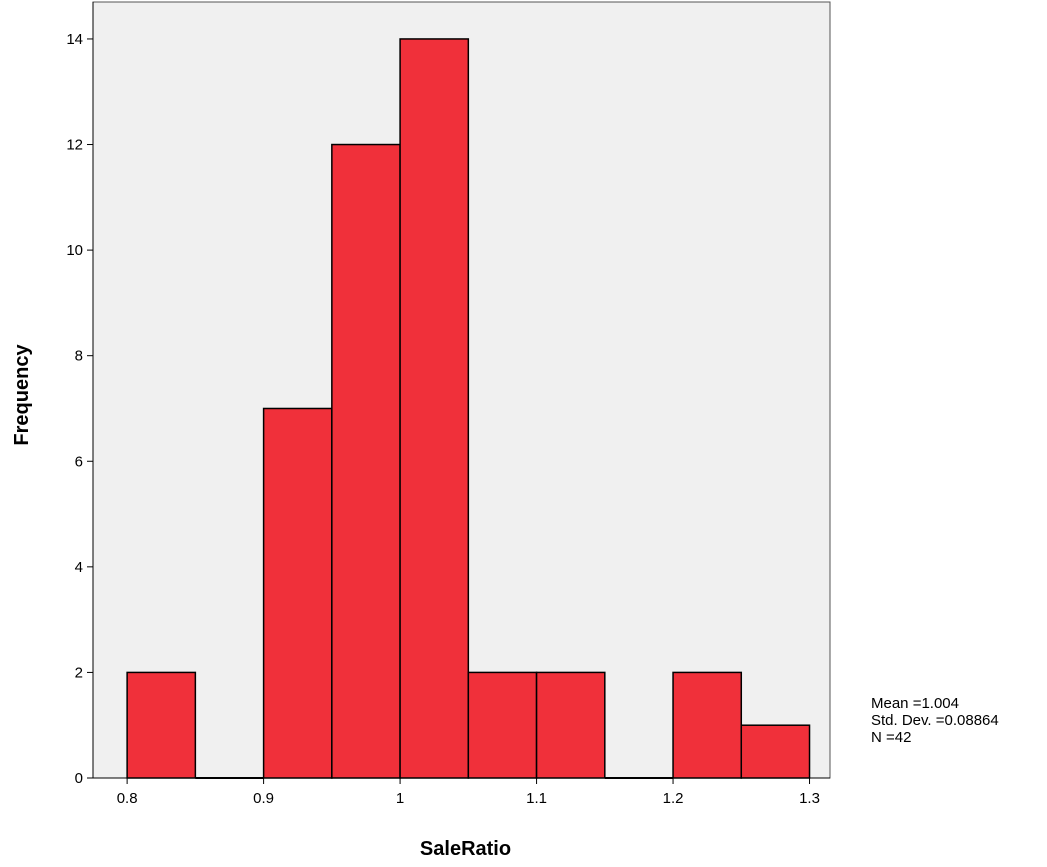  I want to click on y-axis-title: Frequency, so click(22, 395).